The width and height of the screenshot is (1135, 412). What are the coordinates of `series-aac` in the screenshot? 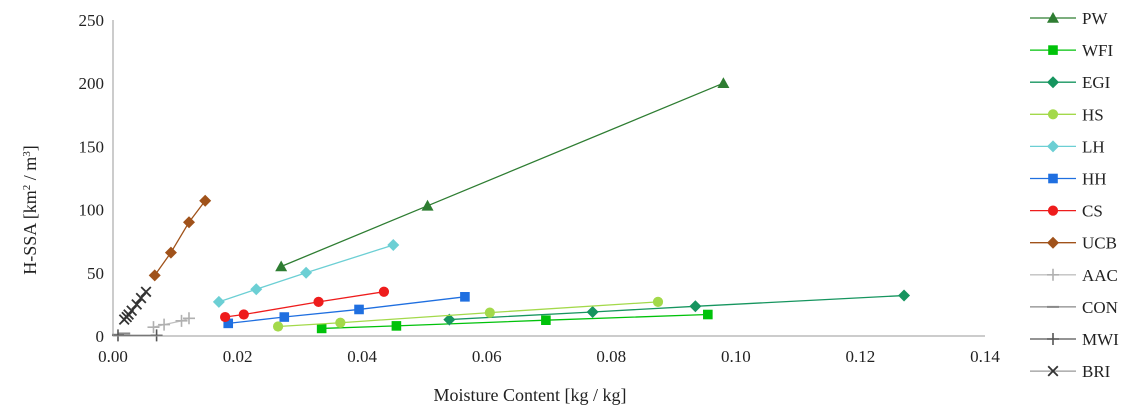 It's located at (171, 323).